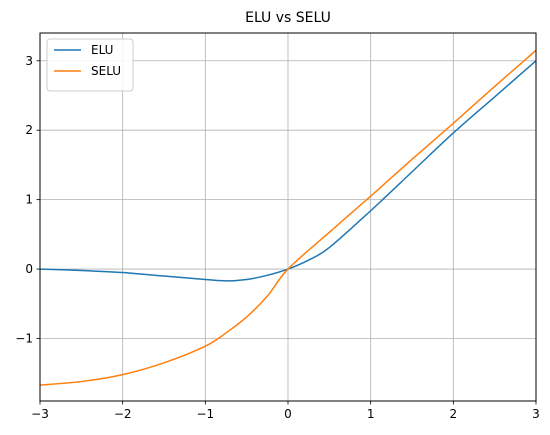 This screenshot has width=550, height=435. I want to click on x-tick-label: 1, so click(371, 414).